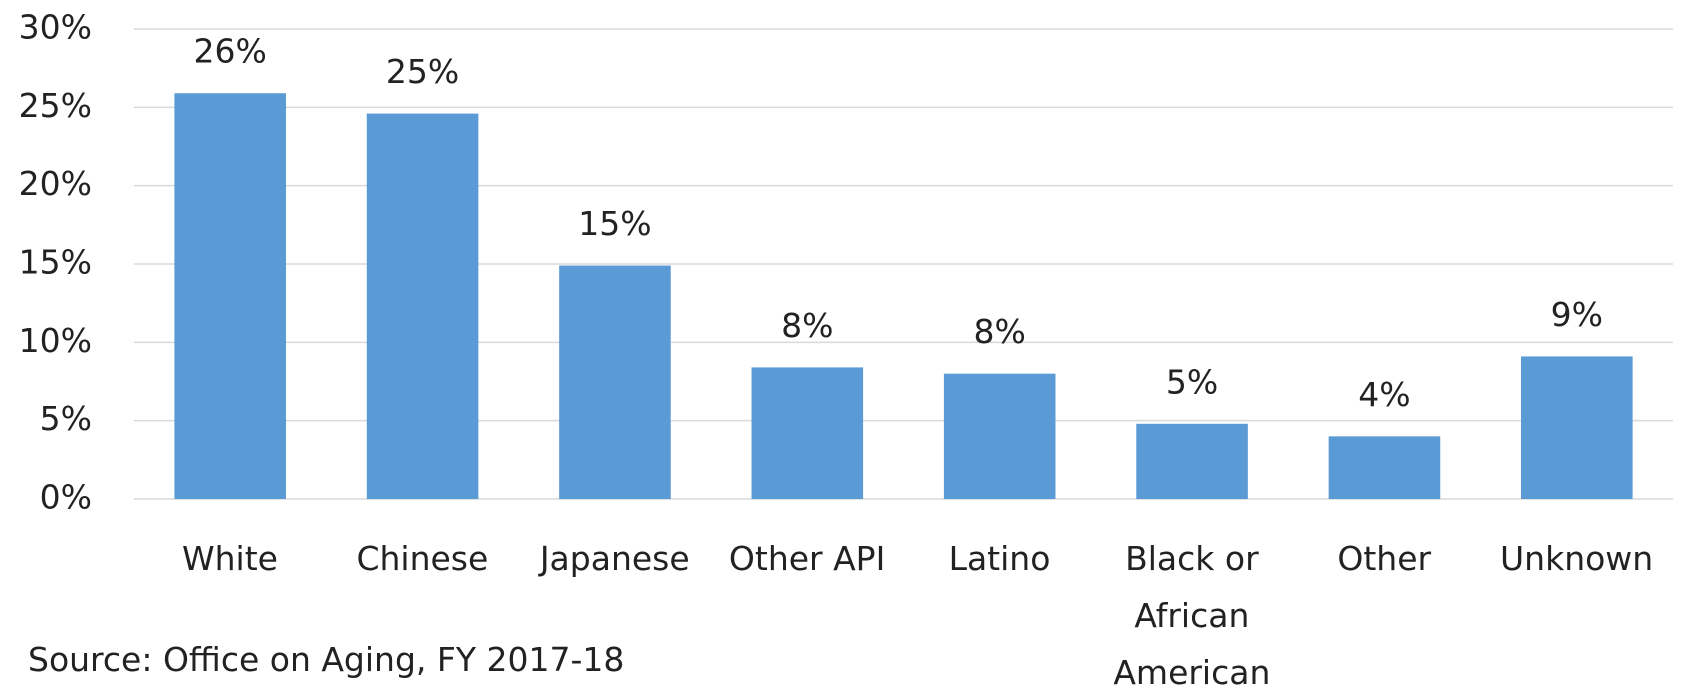  Describe the element at coordinates (326, 659) in the screenshot. I see `source-note: Source: Office on Aging, FY 2017-18` at that location.